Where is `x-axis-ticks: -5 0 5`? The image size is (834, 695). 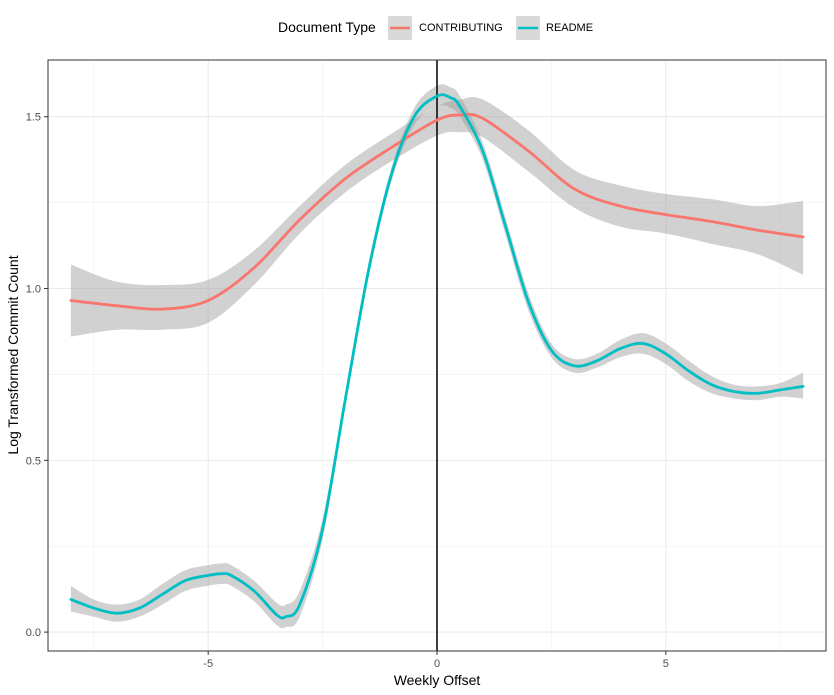
x-axis-ticks: -5 0 5 is located at coordinates (436, 660).